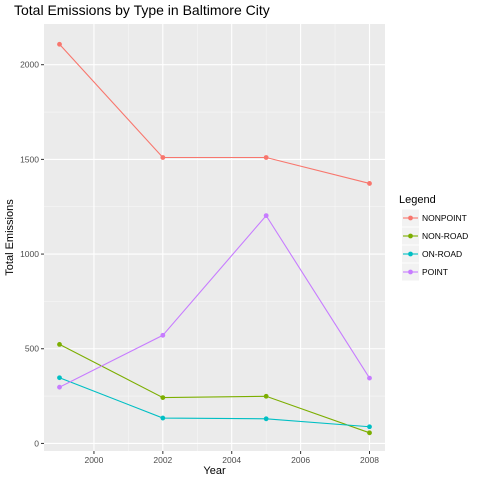 The image size is (480, 485). I want to click on x-tick-label: 2006, so click(300, 460).